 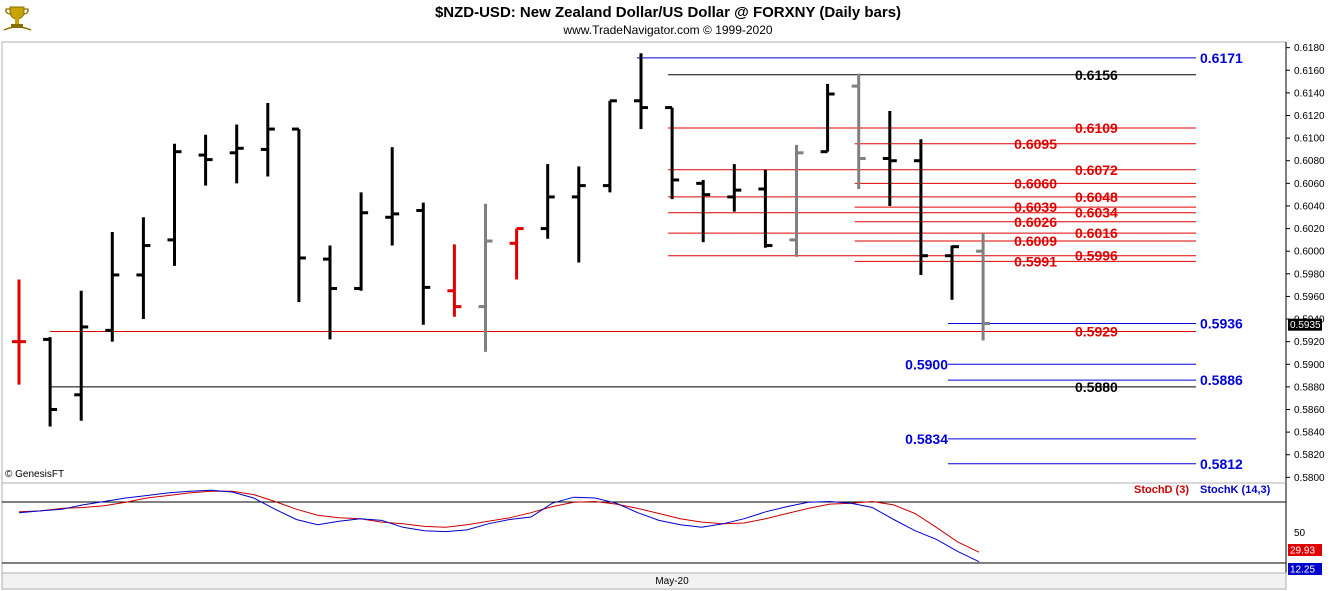 I want to click on price-tick-label: 0.6180, so click(x=1309, y=48).